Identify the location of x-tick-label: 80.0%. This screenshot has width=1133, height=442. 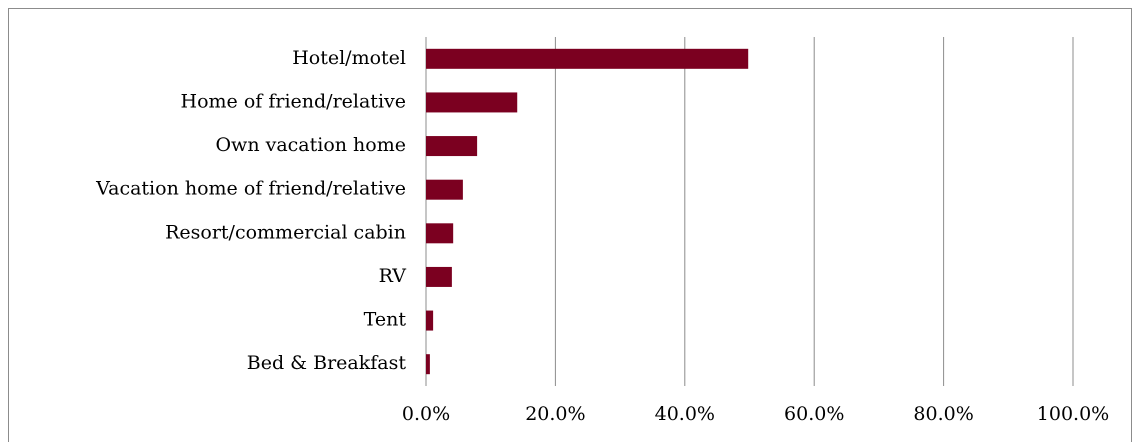
(943, 414).